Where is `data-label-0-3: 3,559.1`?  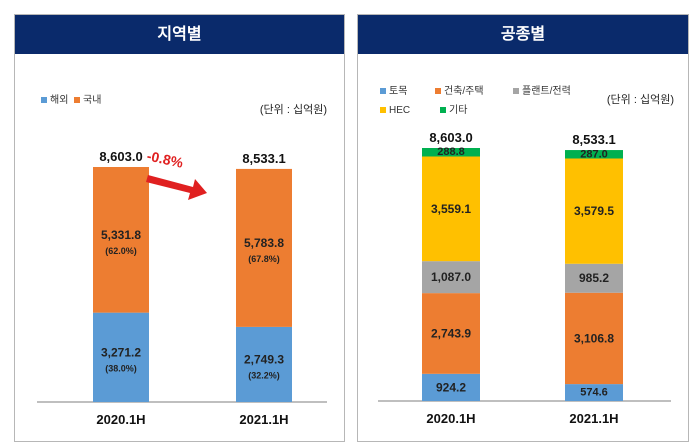
data-label-0-3: 3,559.1 is located at coordinates (451, 209).